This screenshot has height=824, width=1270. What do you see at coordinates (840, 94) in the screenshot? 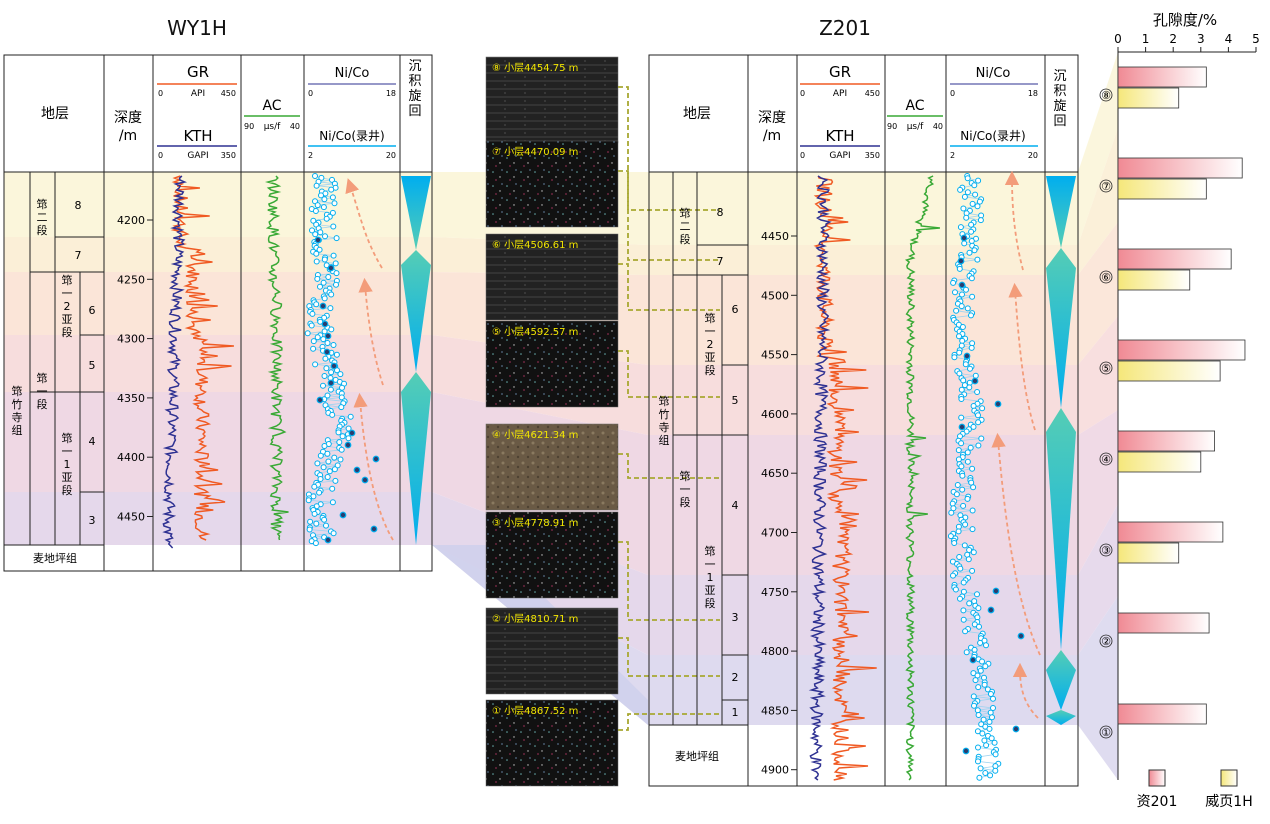
I see `z201-gr-unit: API` at bounding box center [840, 94].